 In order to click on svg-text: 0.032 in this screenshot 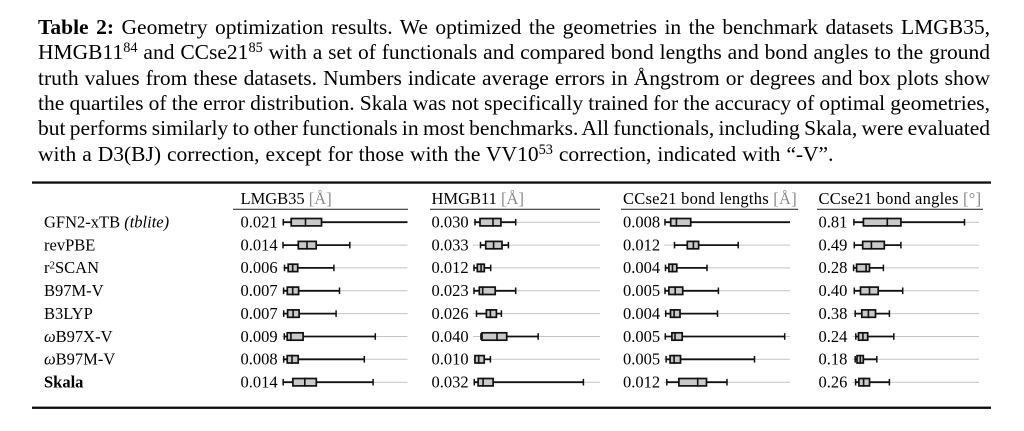, I will do `click(450, 382)`.